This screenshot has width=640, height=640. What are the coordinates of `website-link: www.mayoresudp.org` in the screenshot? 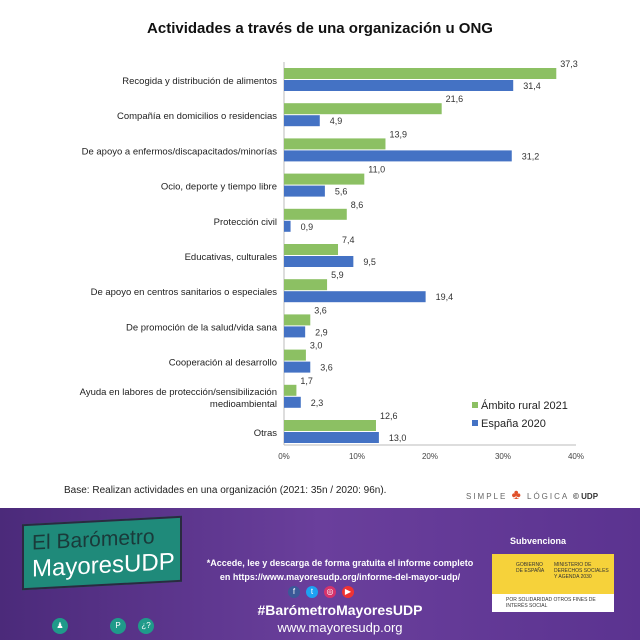 It's located at (340, 627).